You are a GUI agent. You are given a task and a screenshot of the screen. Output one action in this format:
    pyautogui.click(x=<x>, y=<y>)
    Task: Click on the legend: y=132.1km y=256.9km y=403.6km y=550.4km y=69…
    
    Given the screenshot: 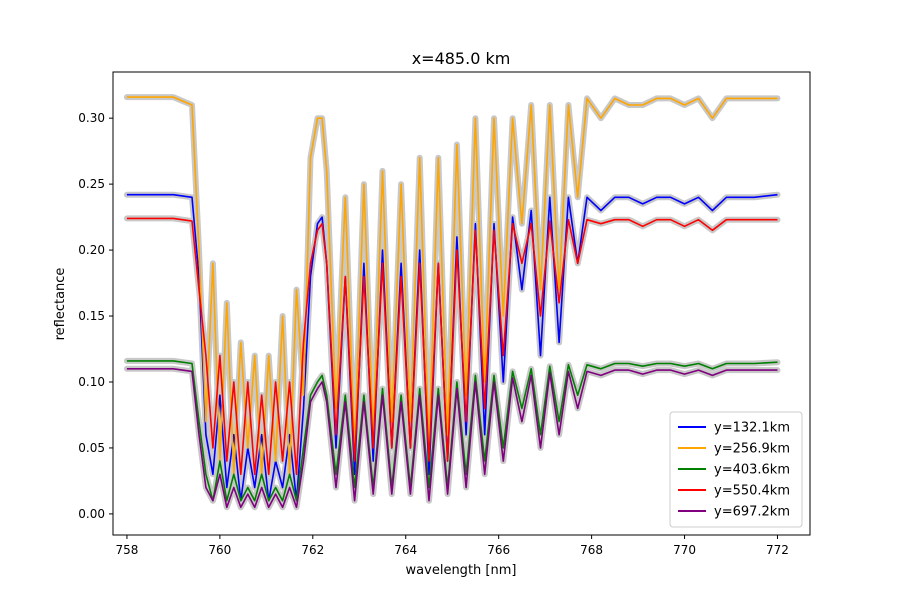 What is the action you would take?
    pyautogui.click(x=736, y=469)
    